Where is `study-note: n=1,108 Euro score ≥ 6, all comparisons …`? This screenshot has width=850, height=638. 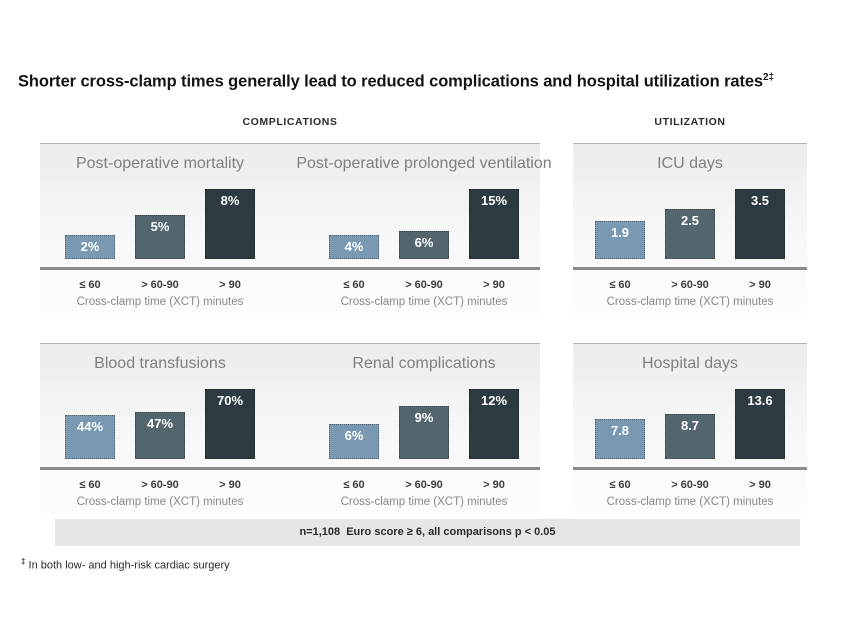
study-note: n=1,108 Euro score ≥ 6, all comparisons … is located at coordinates (427, 532).